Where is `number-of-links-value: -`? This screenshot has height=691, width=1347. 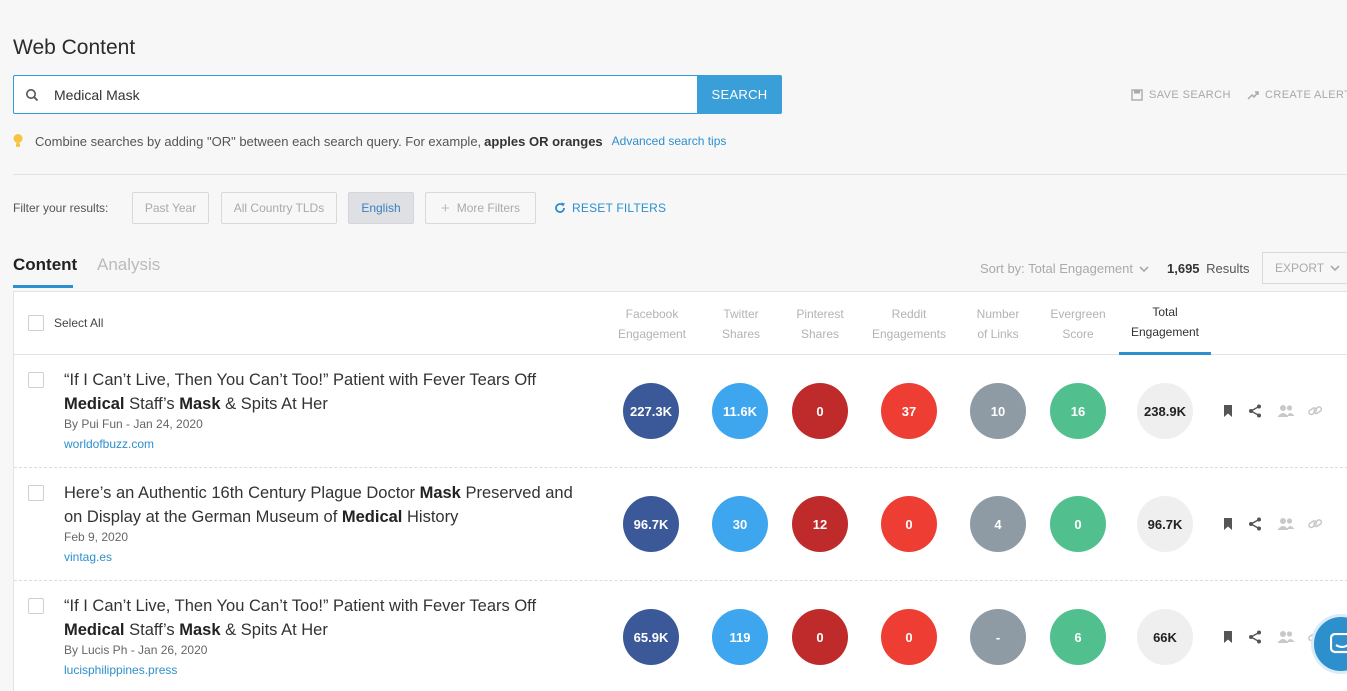 number-of-links-value: - is located at coordinates (998, 637).